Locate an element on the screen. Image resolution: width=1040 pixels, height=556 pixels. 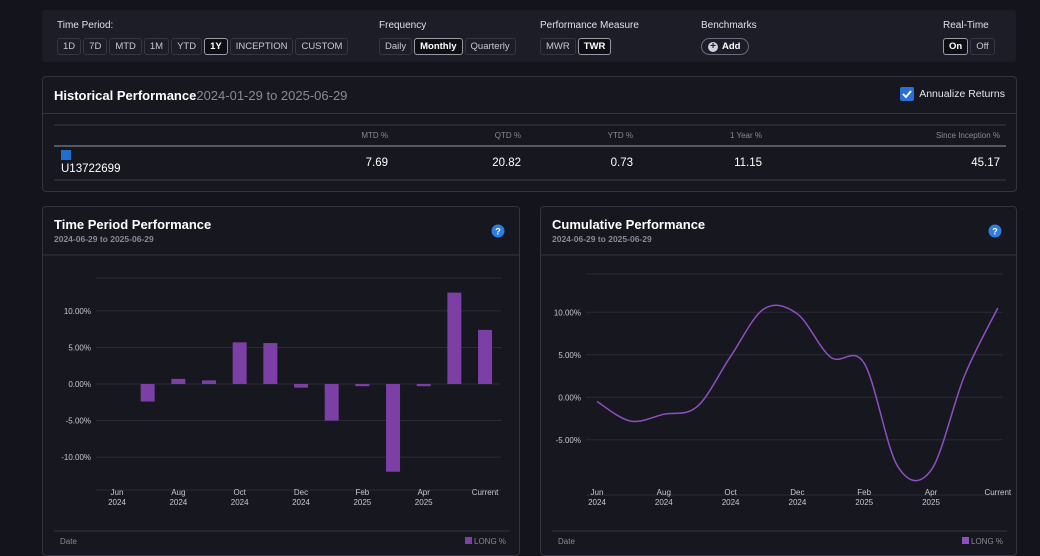
filter-group: Performance Measure MWR TWR is located at coordinates (589, 37).